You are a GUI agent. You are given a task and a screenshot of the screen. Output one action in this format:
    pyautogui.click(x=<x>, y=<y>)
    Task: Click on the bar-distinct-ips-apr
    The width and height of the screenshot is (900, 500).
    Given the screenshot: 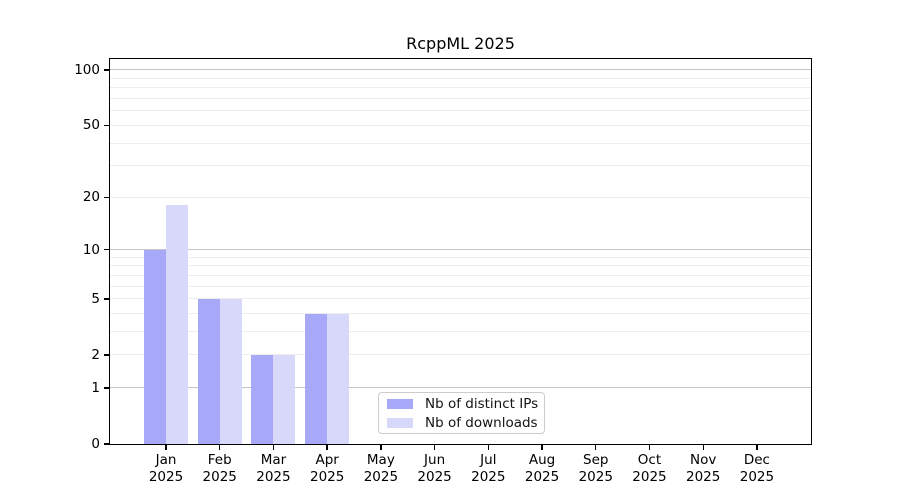 What is the action you would take?
    pyautogui.click(x=316, y=378)
    